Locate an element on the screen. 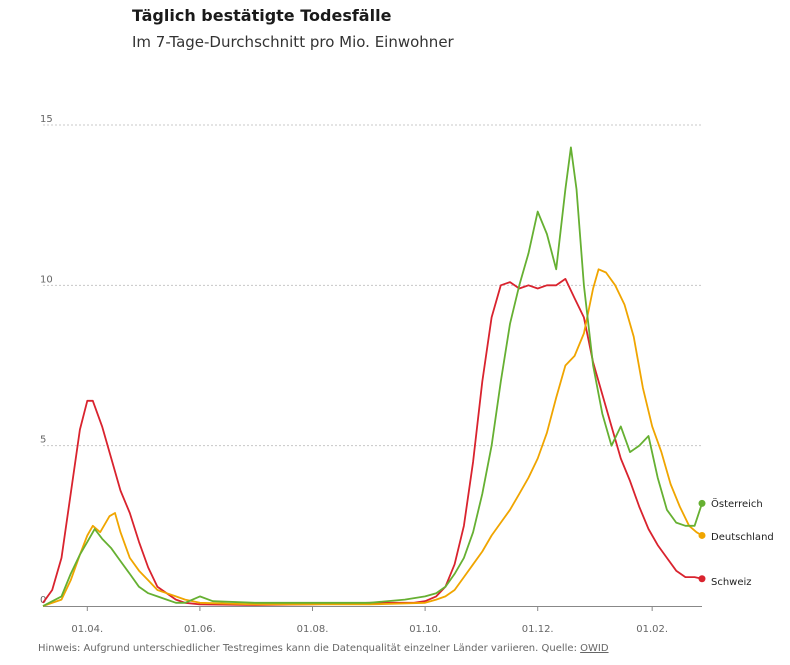  x-tick-label: 01.06. is located at coordinates (200, 629).